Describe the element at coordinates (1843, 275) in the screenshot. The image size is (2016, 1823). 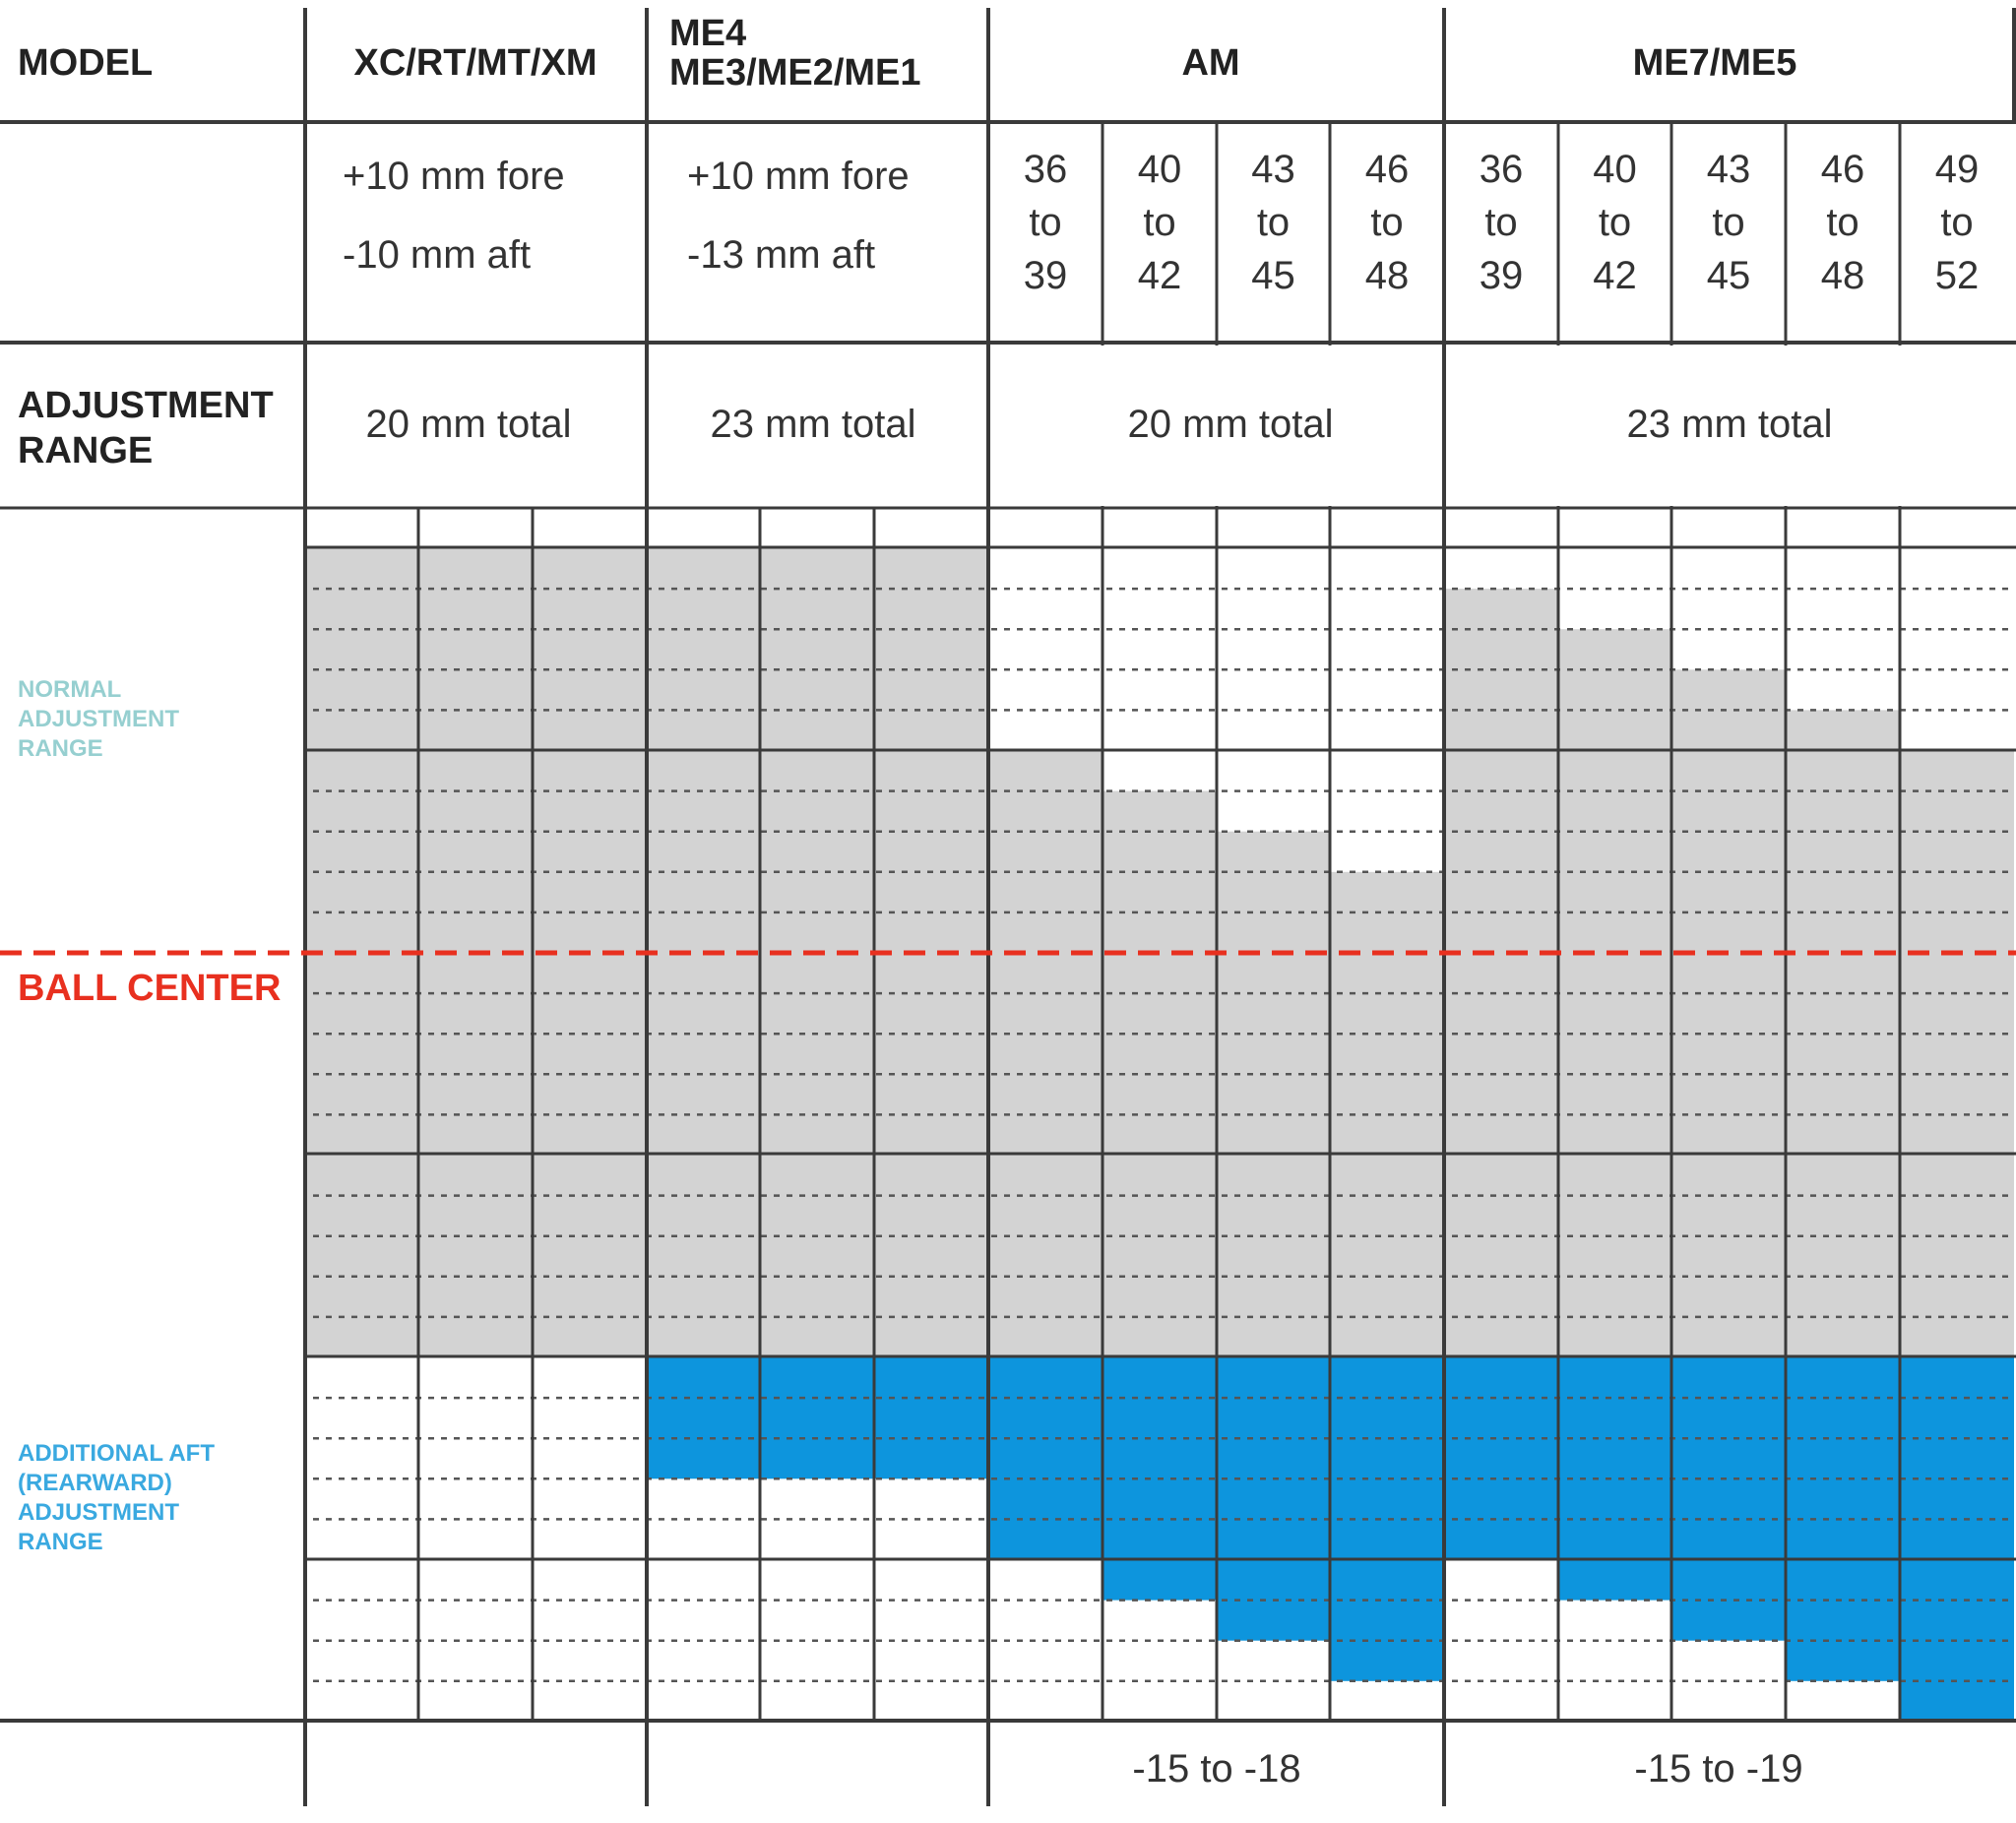
I see `me7-size-label: 48` at that location.